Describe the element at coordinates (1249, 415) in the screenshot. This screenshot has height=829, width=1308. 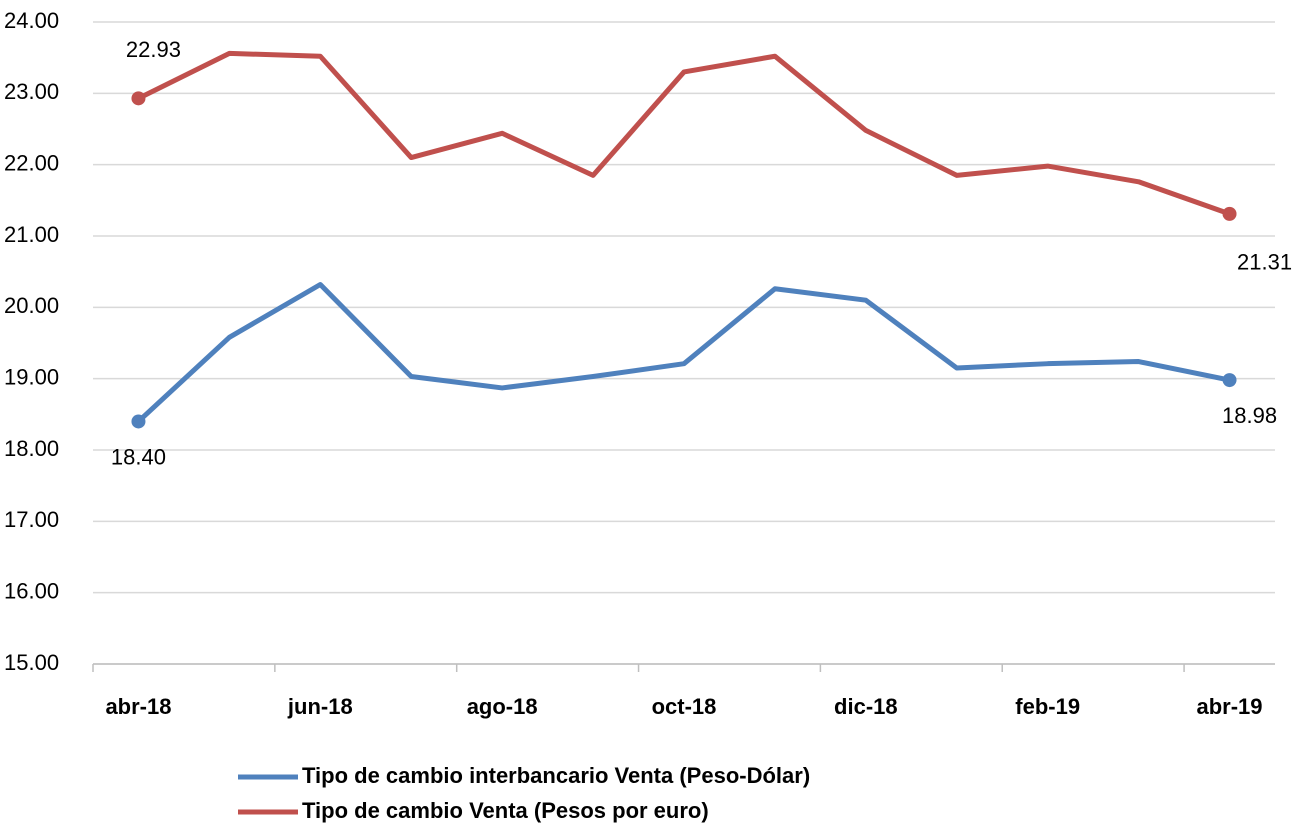
I see `data-label: 18.98` at that location.